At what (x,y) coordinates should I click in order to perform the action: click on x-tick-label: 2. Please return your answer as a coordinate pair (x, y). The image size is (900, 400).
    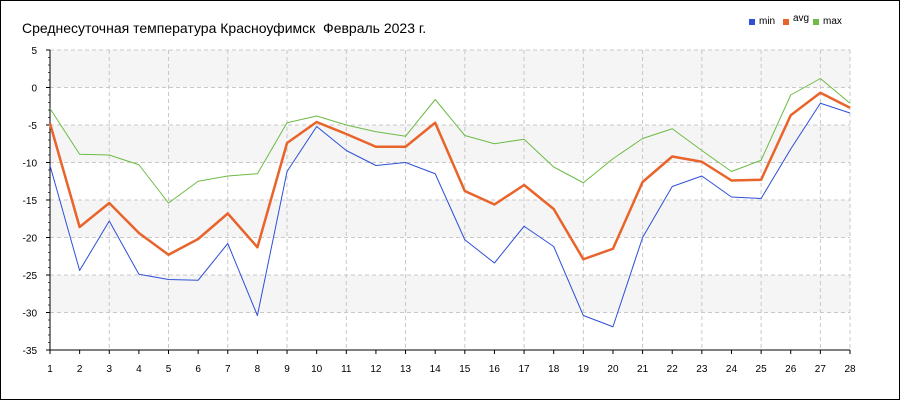
    Looking at the image, I should click on (80, 369).